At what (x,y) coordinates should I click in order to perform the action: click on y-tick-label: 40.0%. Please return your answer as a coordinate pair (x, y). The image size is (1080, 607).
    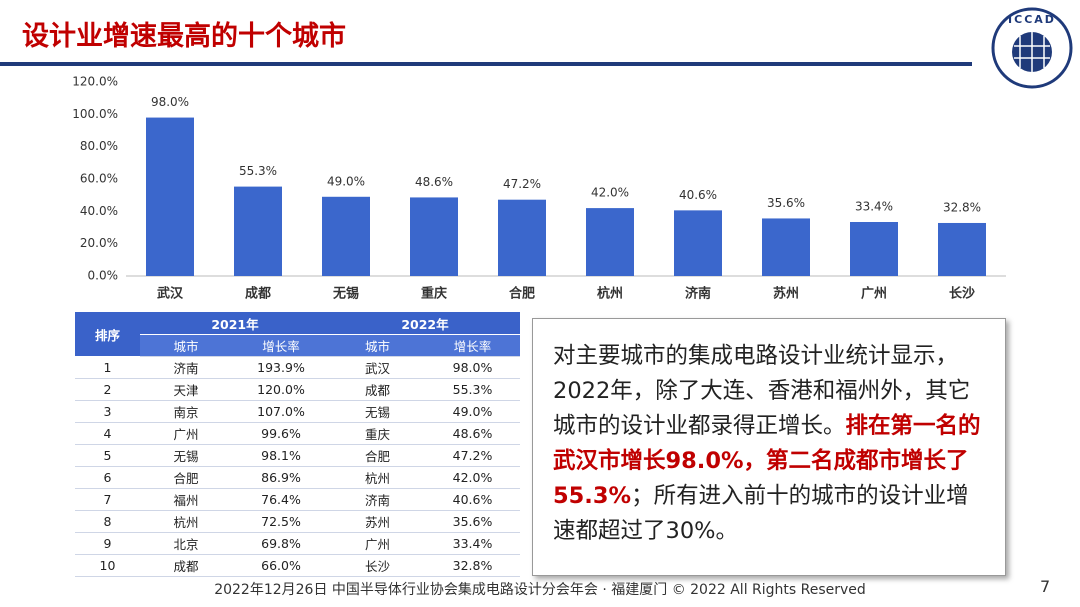
    Looking at the image, I should click on (99, 211).